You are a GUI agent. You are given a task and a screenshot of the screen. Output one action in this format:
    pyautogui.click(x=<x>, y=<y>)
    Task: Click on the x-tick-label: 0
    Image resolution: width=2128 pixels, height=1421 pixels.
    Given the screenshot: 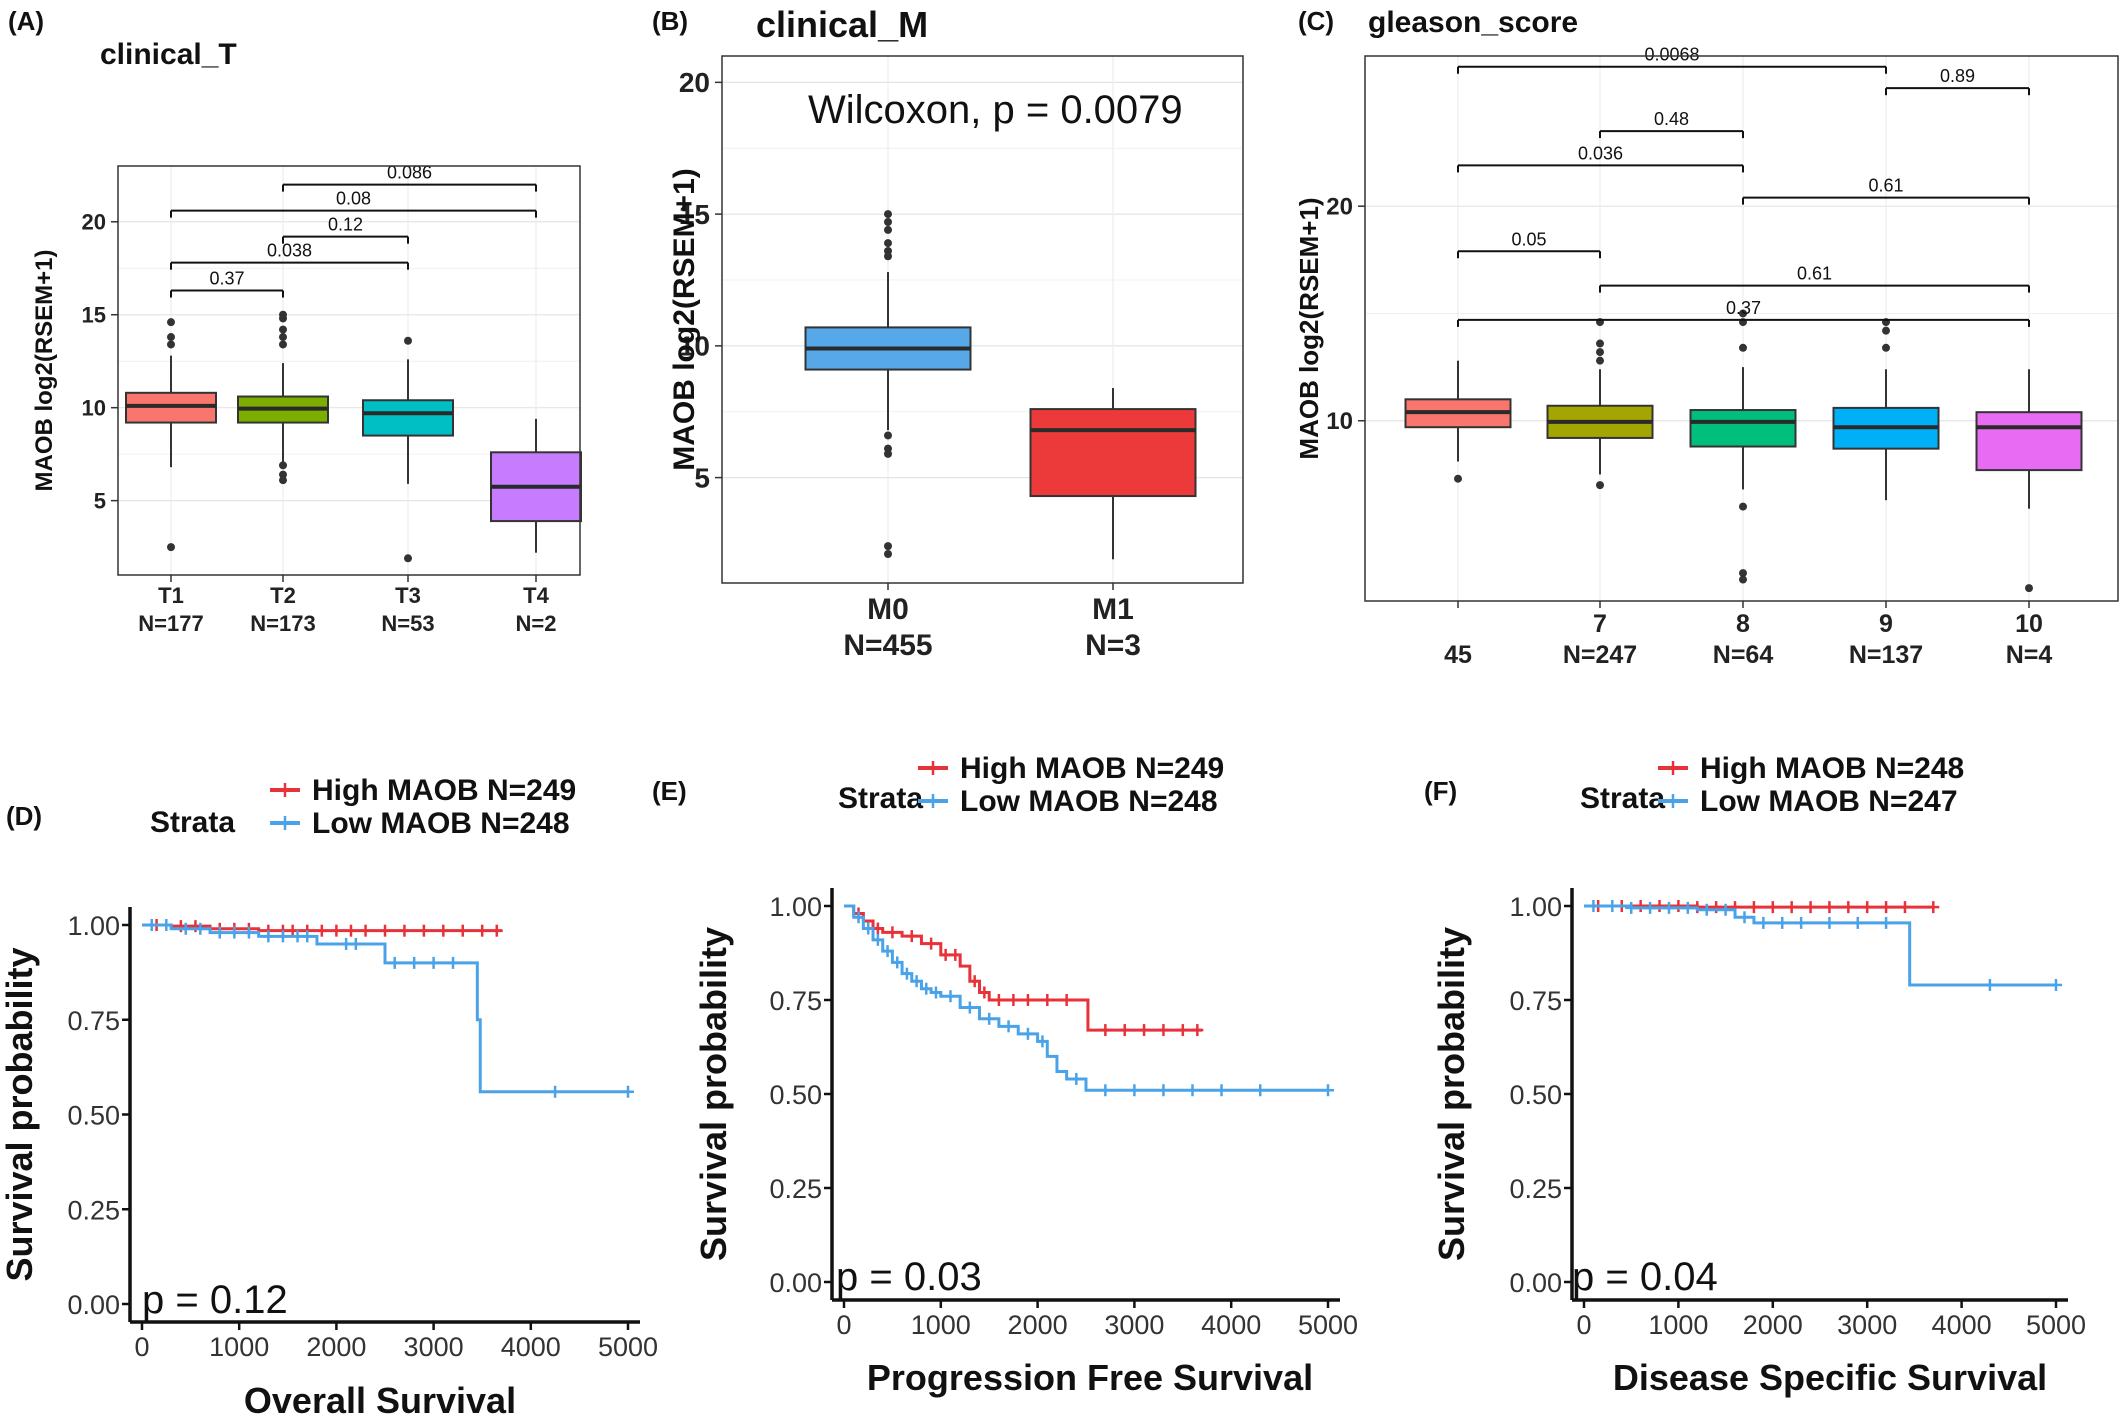 What is the action you would take?
    pyautogui.click(x=141, y=1347)
    